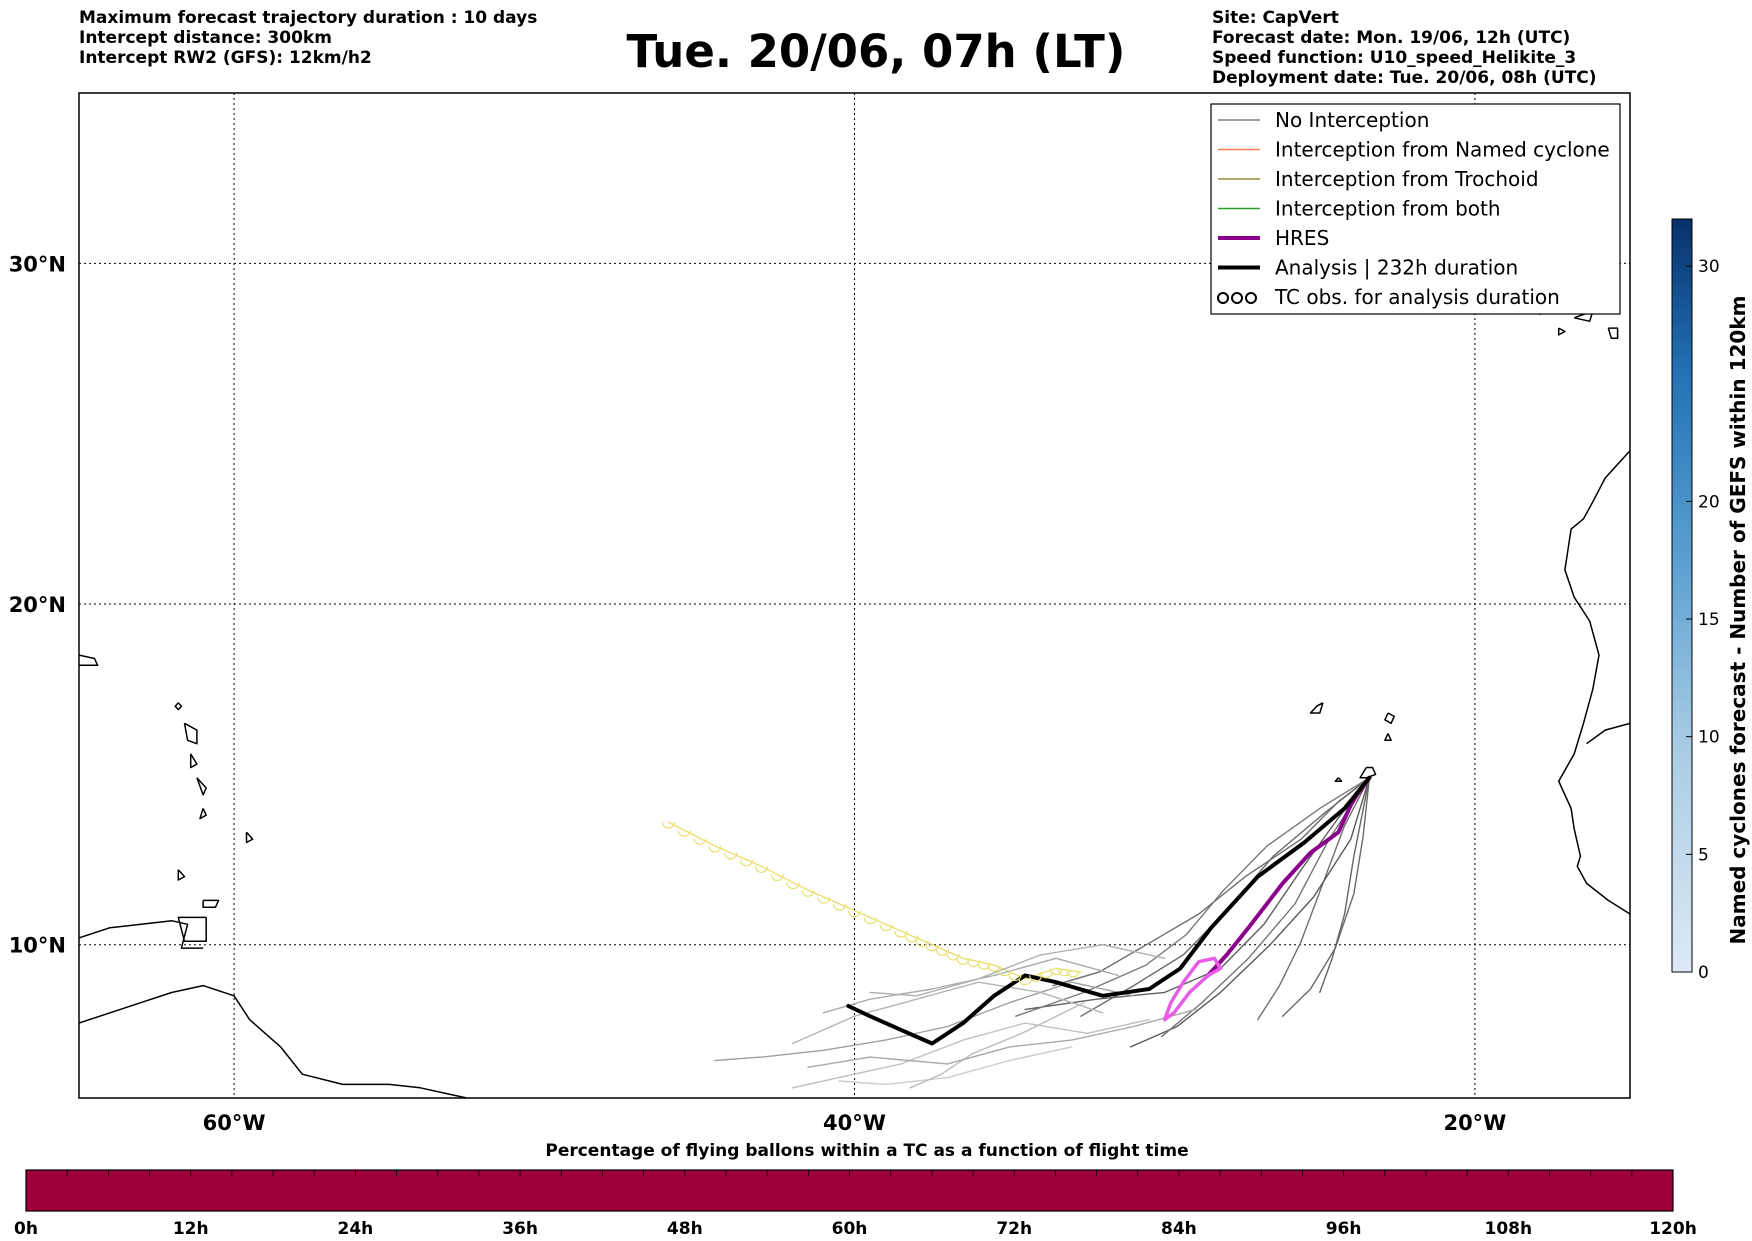  I want to click on legend-label: No Interception, so click(1352, 120).